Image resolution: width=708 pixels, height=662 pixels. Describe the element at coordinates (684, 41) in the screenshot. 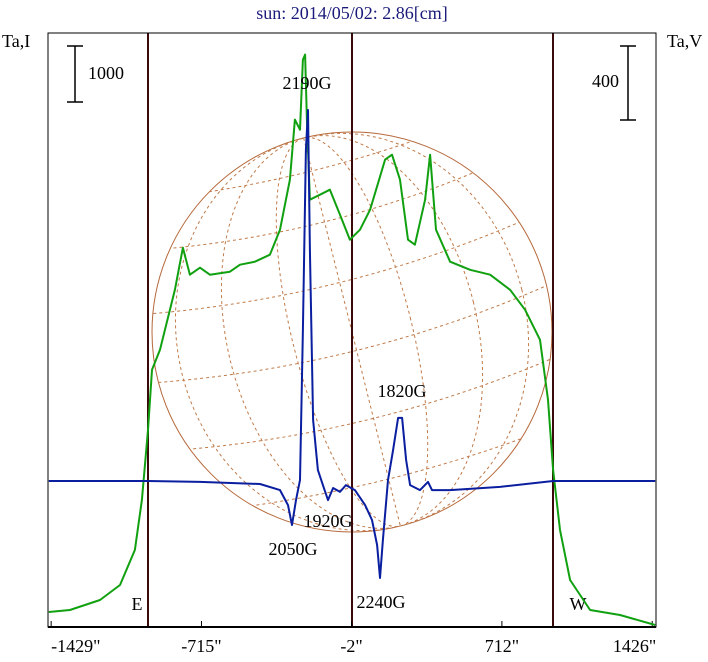

I see `y2-axis-title: Ta,V` at that location.